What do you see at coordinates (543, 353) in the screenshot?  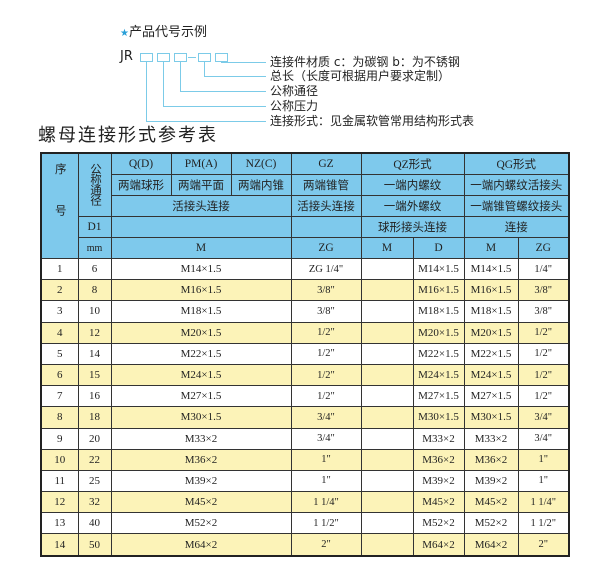 I see `cell-qg-zg: 1/2"` at bounding box center [543, 353].